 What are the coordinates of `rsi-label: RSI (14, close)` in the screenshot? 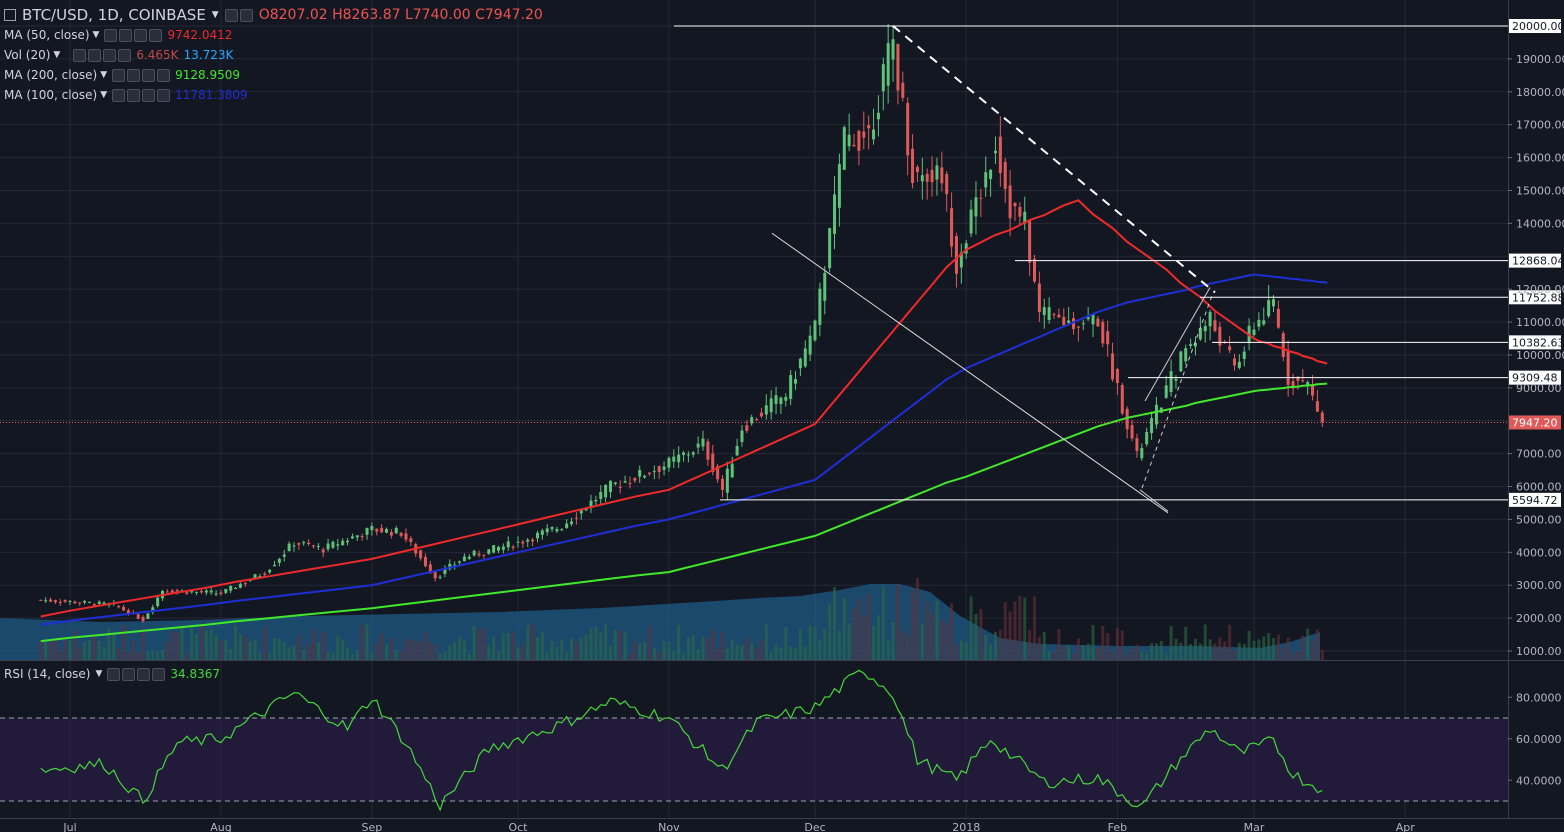 It's located at (47, 674).